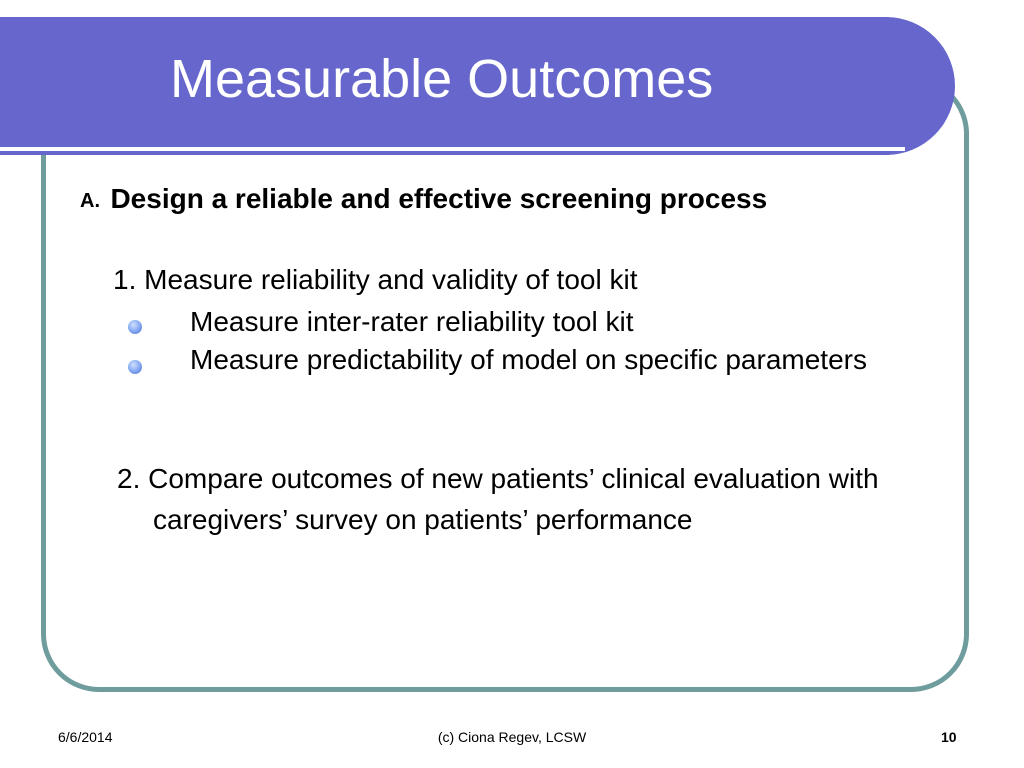  I want to click on heading-marker: A., so click(90, 201).